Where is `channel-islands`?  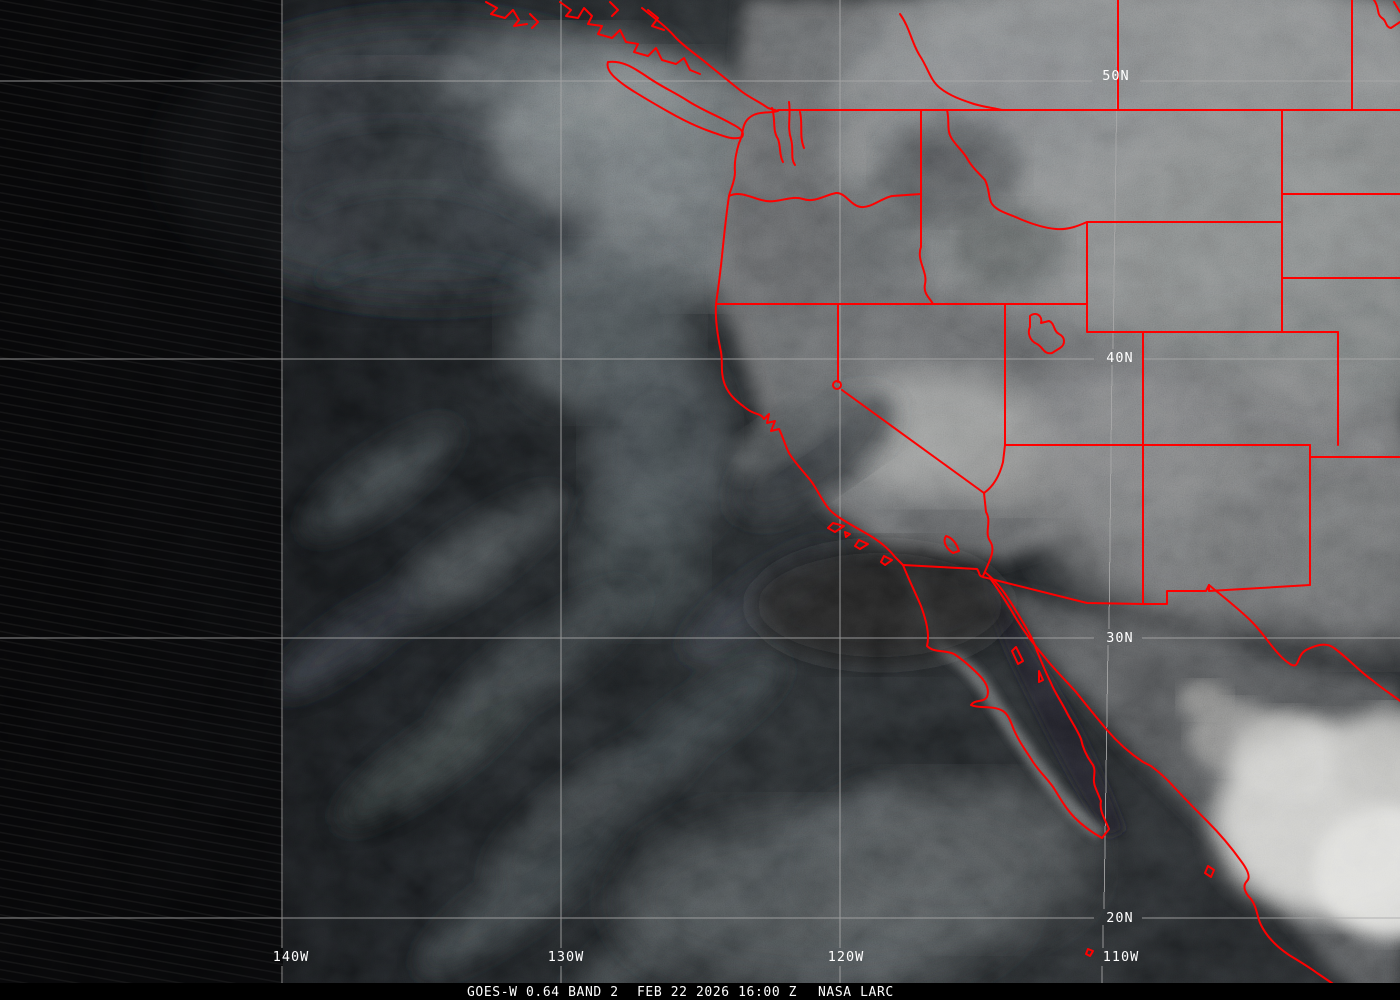
channel-islands is located at coordinates (860, 544).